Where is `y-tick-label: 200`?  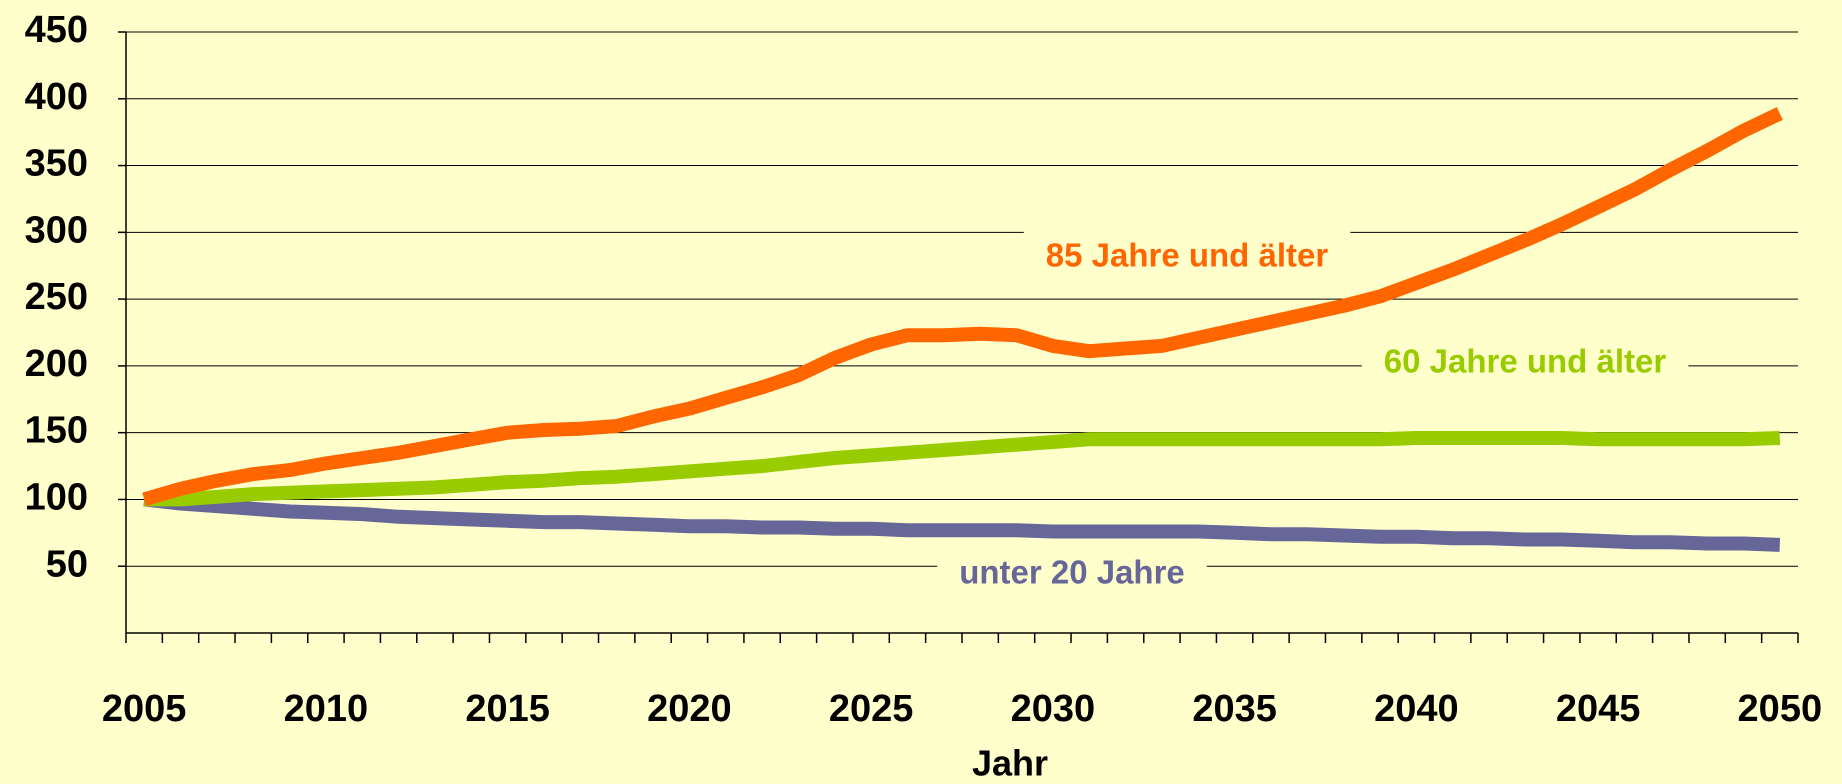 y-tick-label: 200 is located at coordinates (56, 364).